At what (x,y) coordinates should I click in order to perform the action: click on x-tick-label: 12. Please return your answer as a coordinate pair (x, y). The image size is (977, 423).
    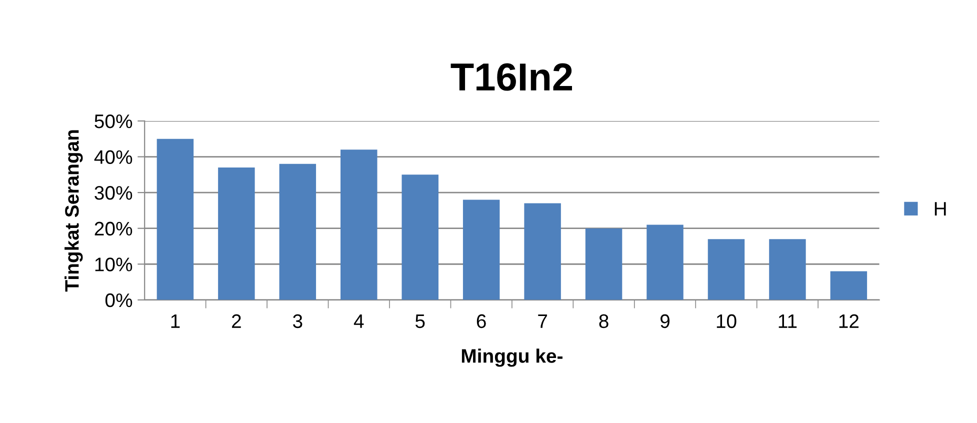
    Looking at the image, I should click on (849, 321).